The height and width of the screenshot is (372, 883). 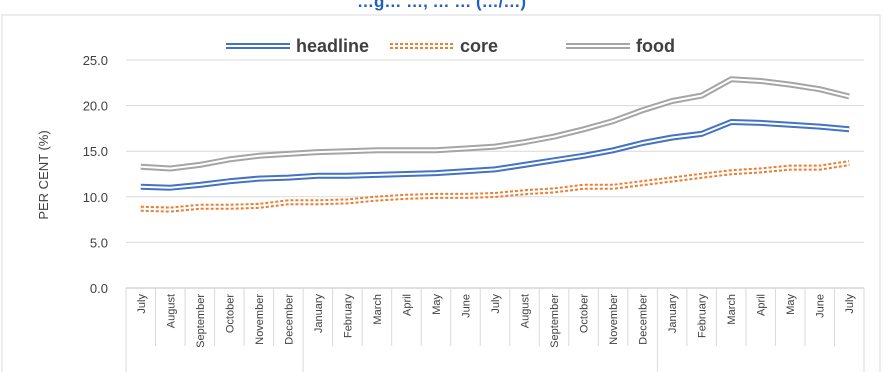 I want to click on y-tick-label: 10.0, so click(x=95, y=197).